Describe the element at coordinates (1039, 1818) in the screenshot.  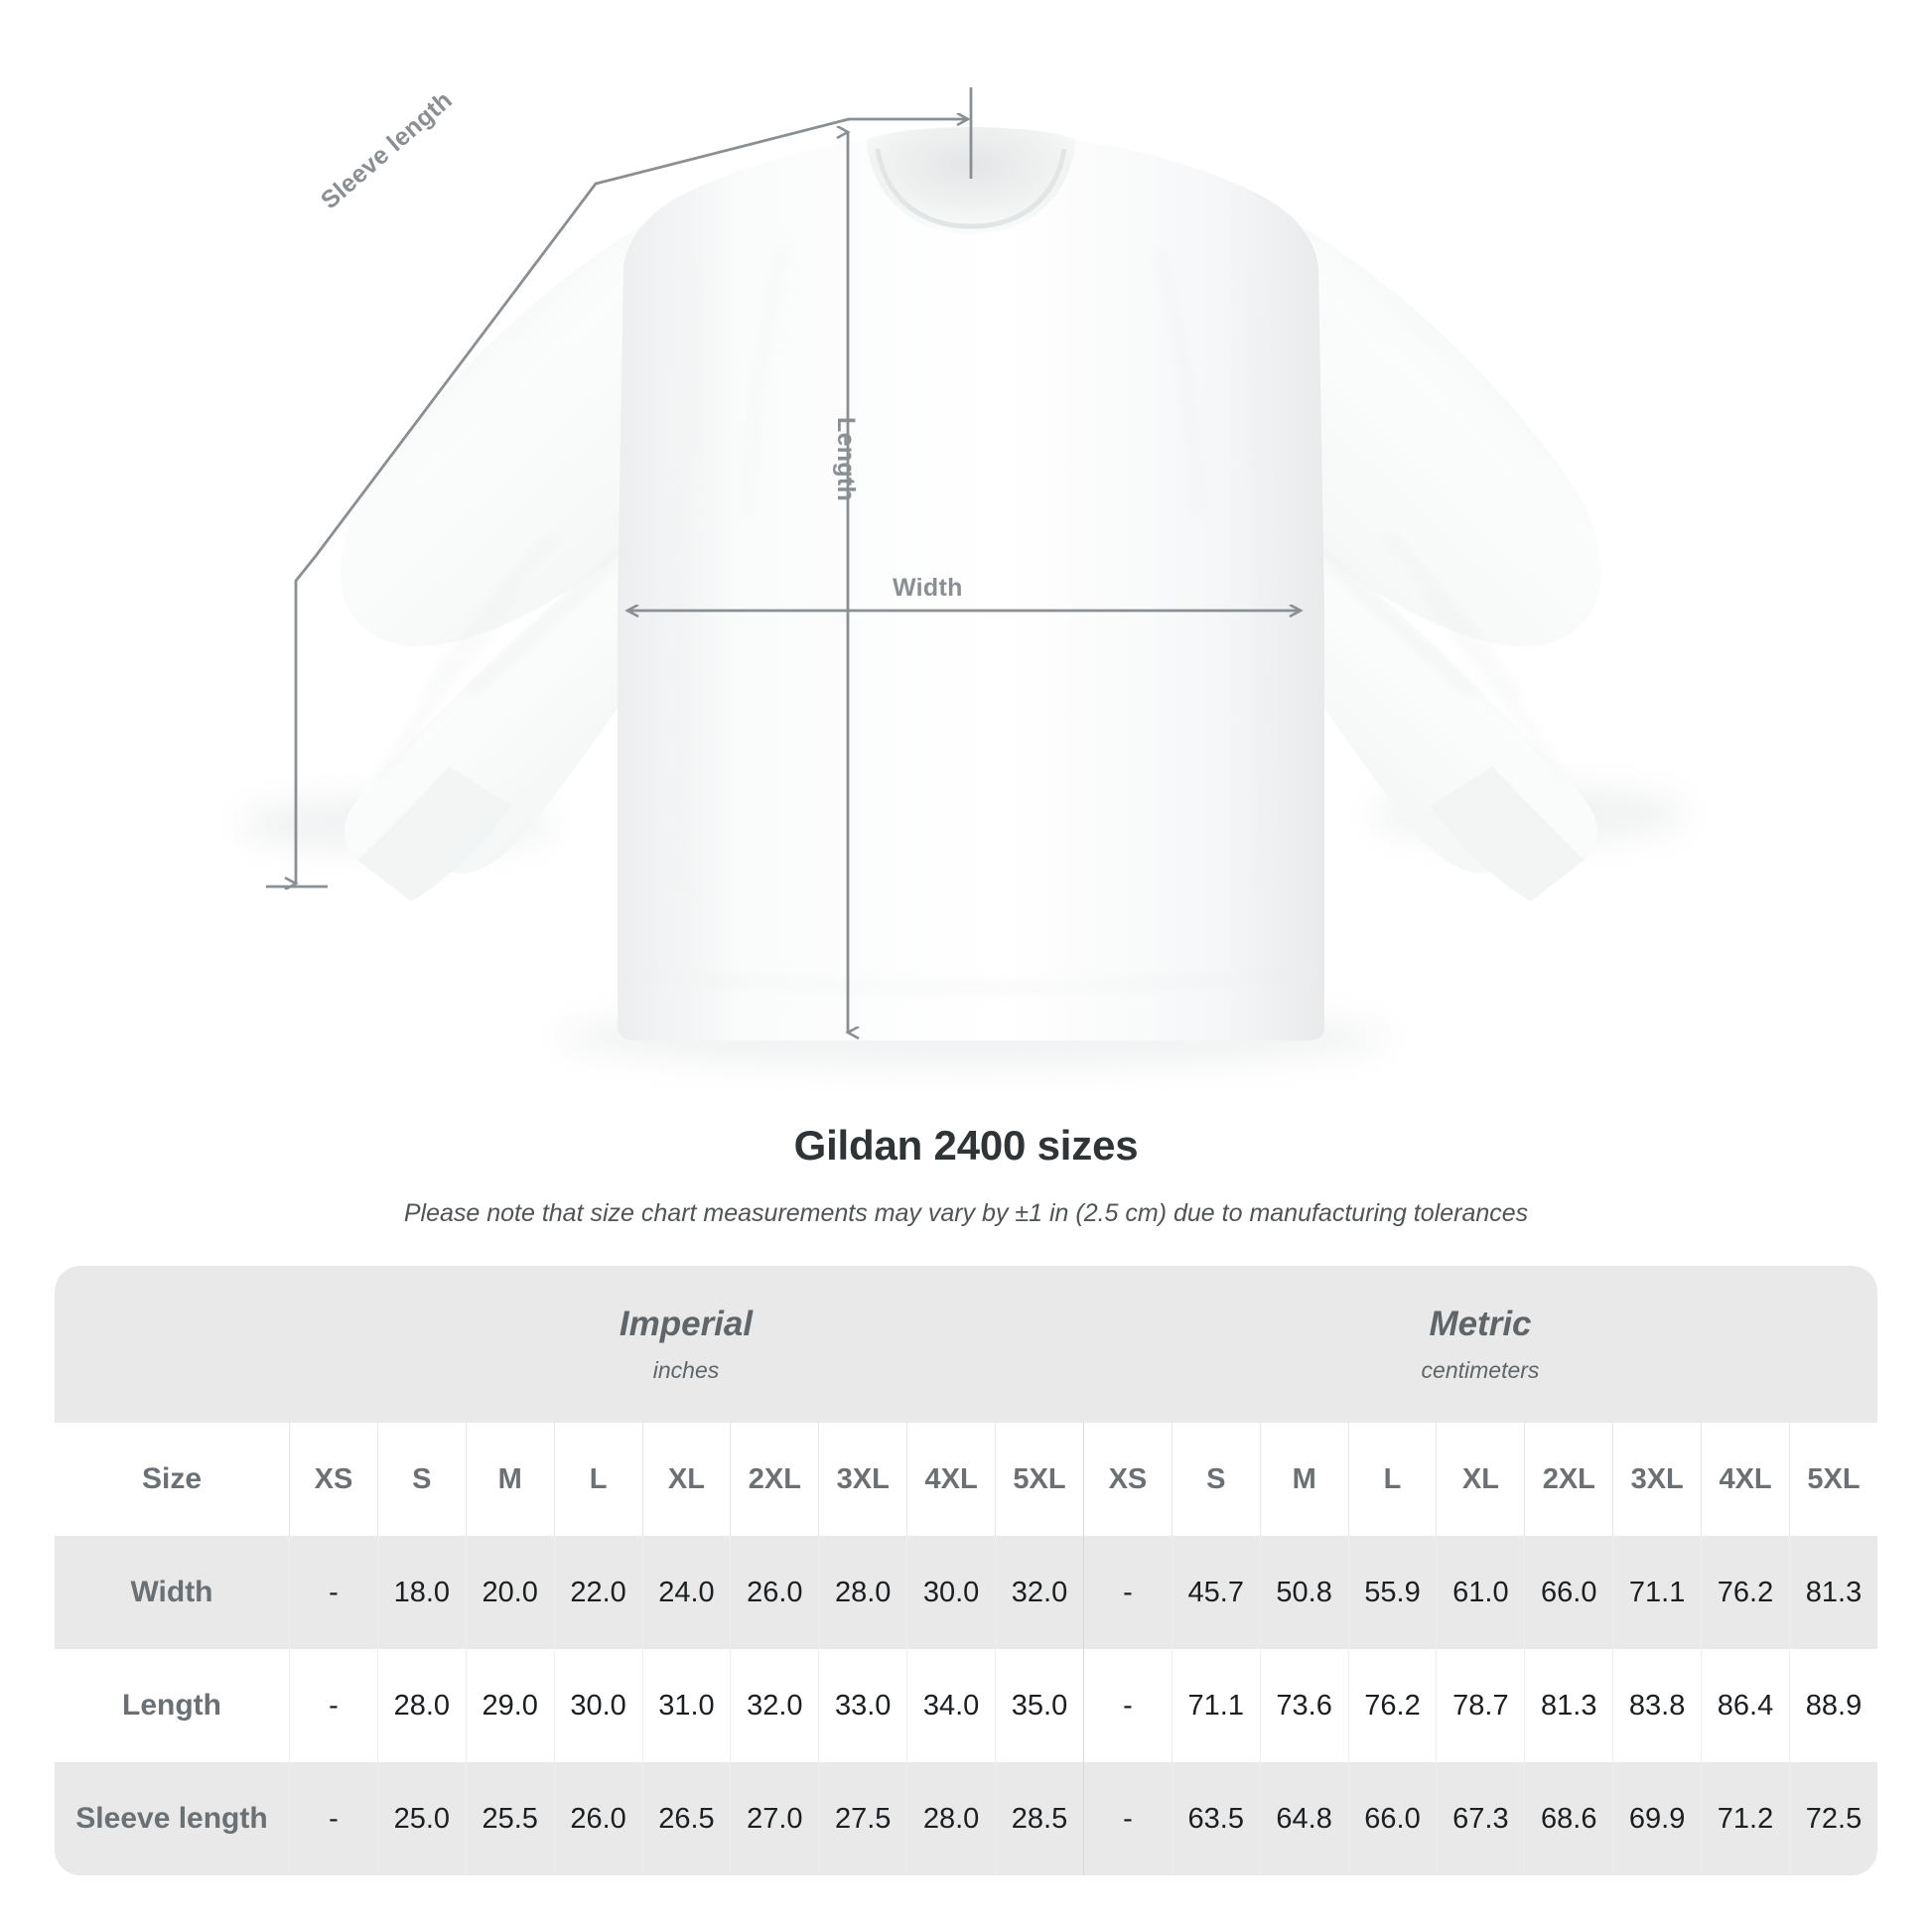
I see `cell-sleeve-length-imperial-5xl: 28.5` at that location.